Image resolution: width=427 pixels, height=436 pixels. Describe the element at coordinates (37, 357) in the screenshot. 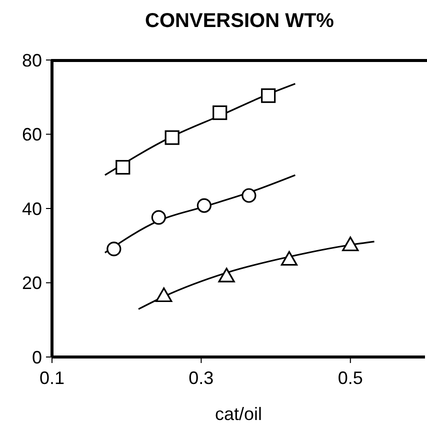

I see `y-tick-label: 0` at that location.